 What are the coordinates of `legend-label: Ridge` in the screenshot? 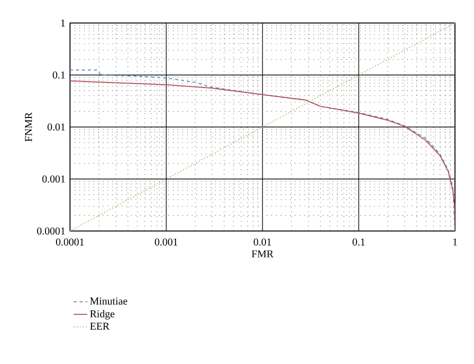 It's located at (102, 315).